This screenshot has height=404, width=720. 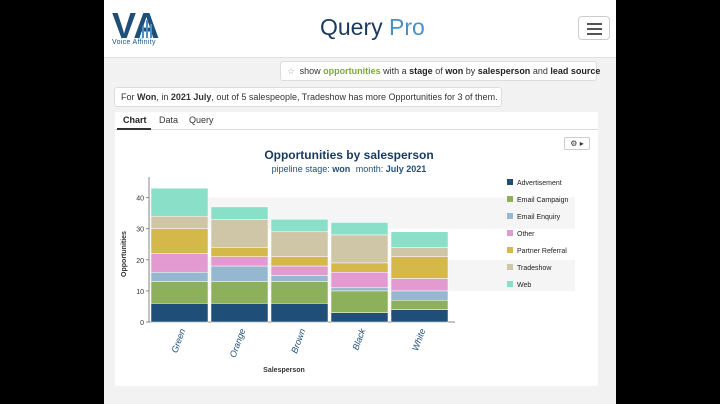 I want to click on y-tick-label: 30, so click(x=140, y=230).